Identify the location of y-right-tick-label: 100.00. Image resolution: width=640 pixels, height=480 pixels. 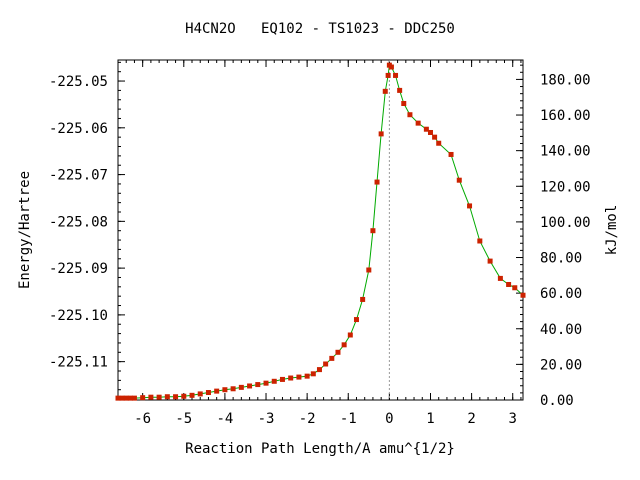
(565, 223).